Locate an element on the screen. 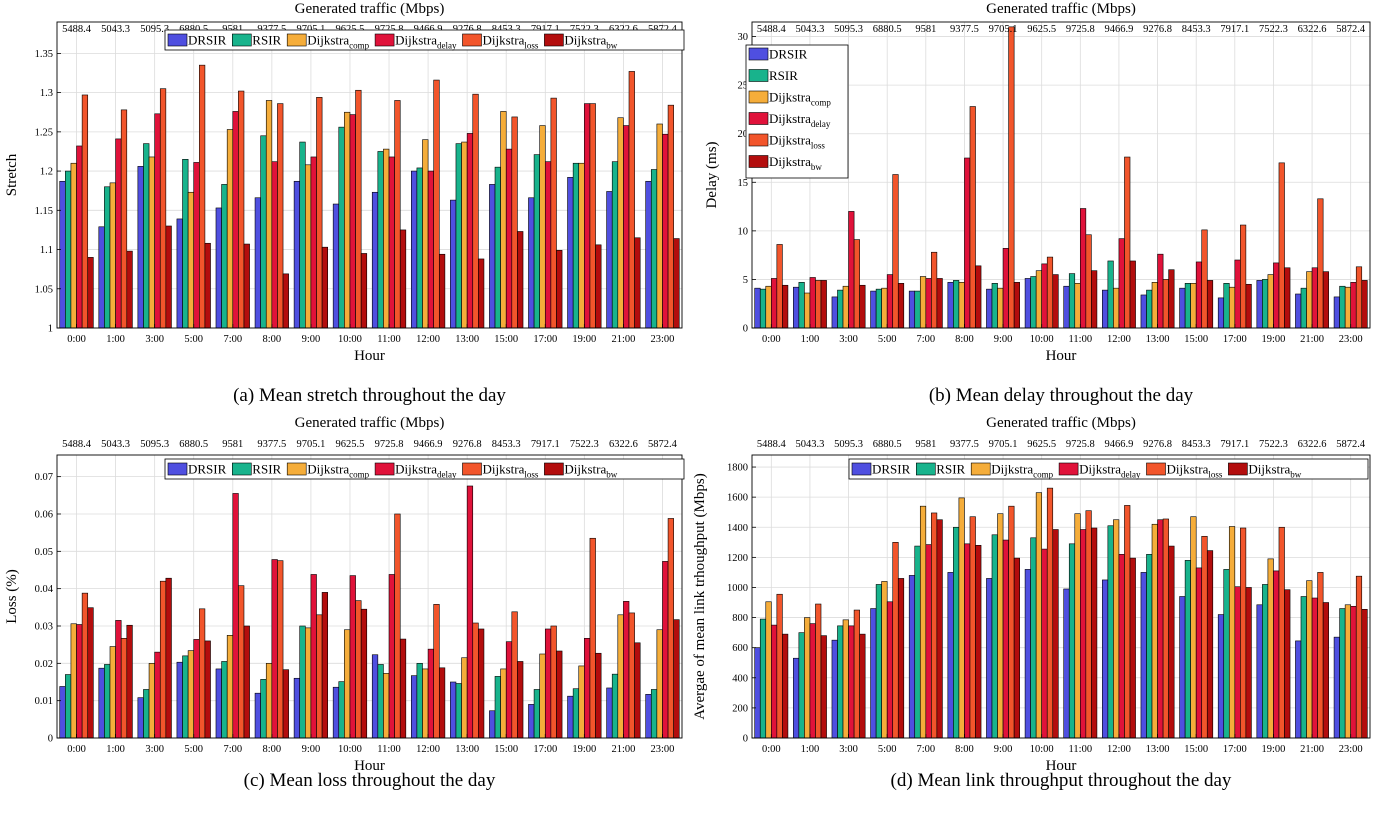 This screenshot has height=823, width=1385. bar-Dijkstra_loss-15:00 is located at coordinates (1204, 279).